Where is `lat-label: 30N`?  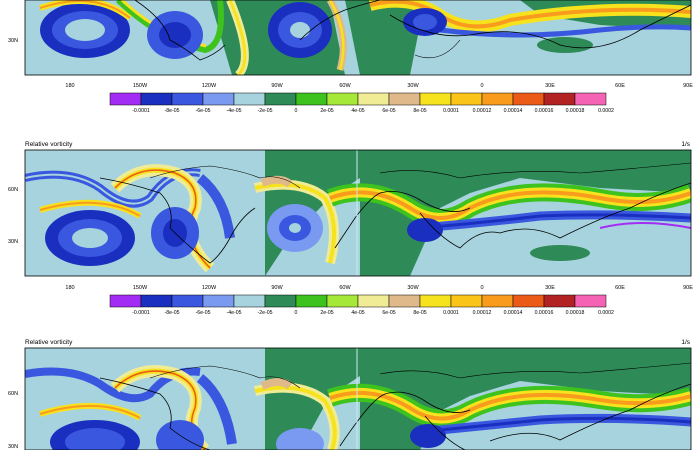 lat-label: 30N is located at coordinates (13, 447).